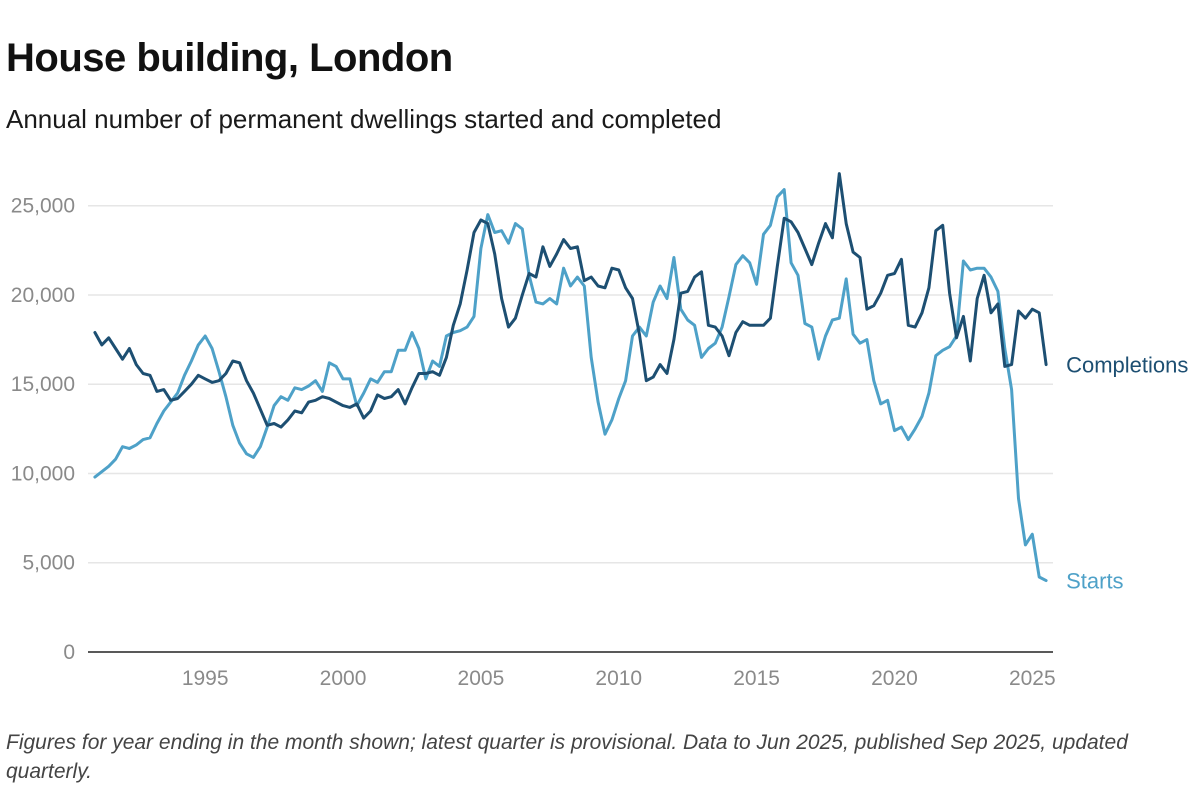  I want to click on y-tick-label: 20,000, so click(43, 295).